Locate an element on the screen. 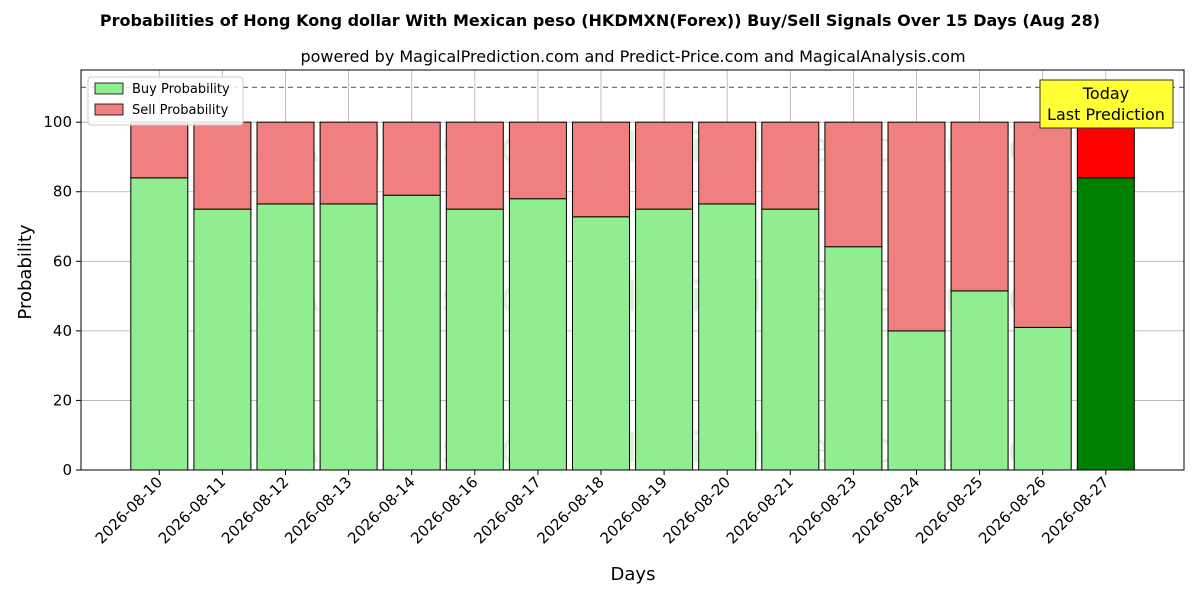 This screenshot has height=600, width=1200. legend-label-sell: Sell Probability is located at coordinates (180, 110).